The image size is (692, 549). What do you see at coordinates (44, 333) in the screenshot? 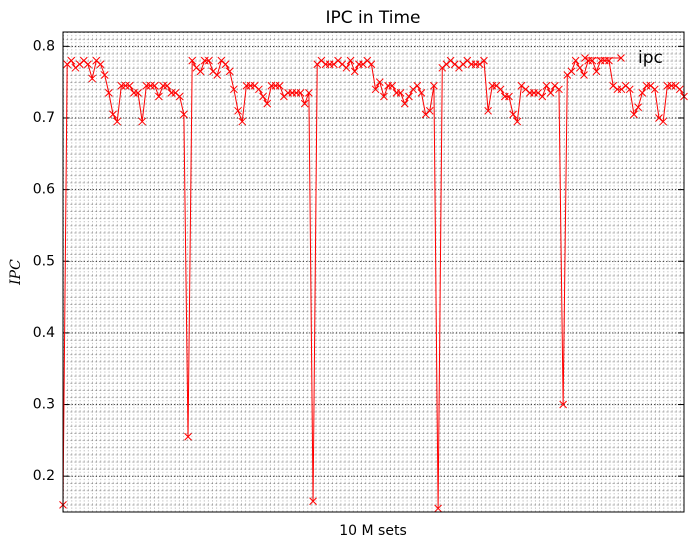
I see `y-tick-label: 0.4` at bounding box center [44, 333].